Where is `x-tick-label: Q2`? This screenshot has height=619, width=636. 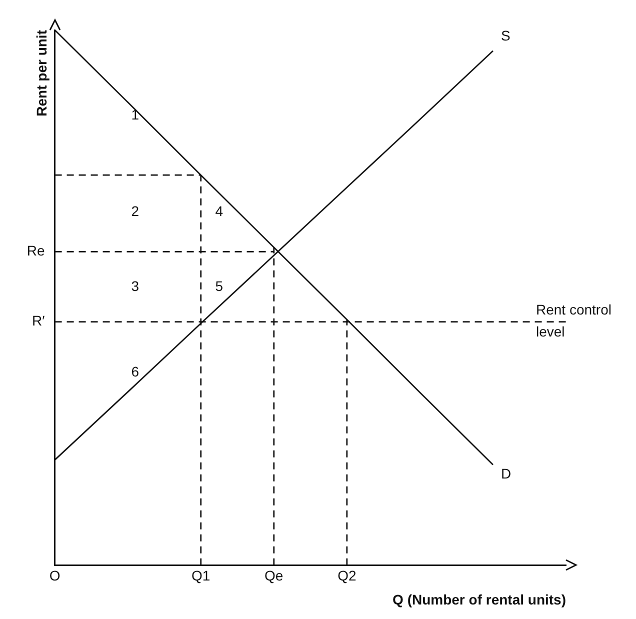
x-tick-label: Q2 is located at coordinates (347, 576).